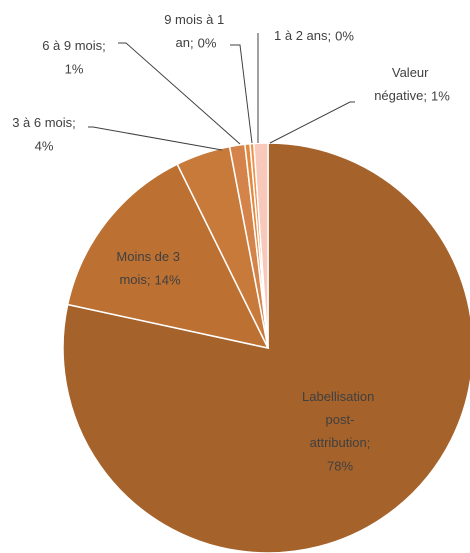 The width and height of the screenshot is (470, 553). Describe the element at coordinates (196, 31) in the screenshot. I see `data-label-category: 9 mois à 1 an` at that location.